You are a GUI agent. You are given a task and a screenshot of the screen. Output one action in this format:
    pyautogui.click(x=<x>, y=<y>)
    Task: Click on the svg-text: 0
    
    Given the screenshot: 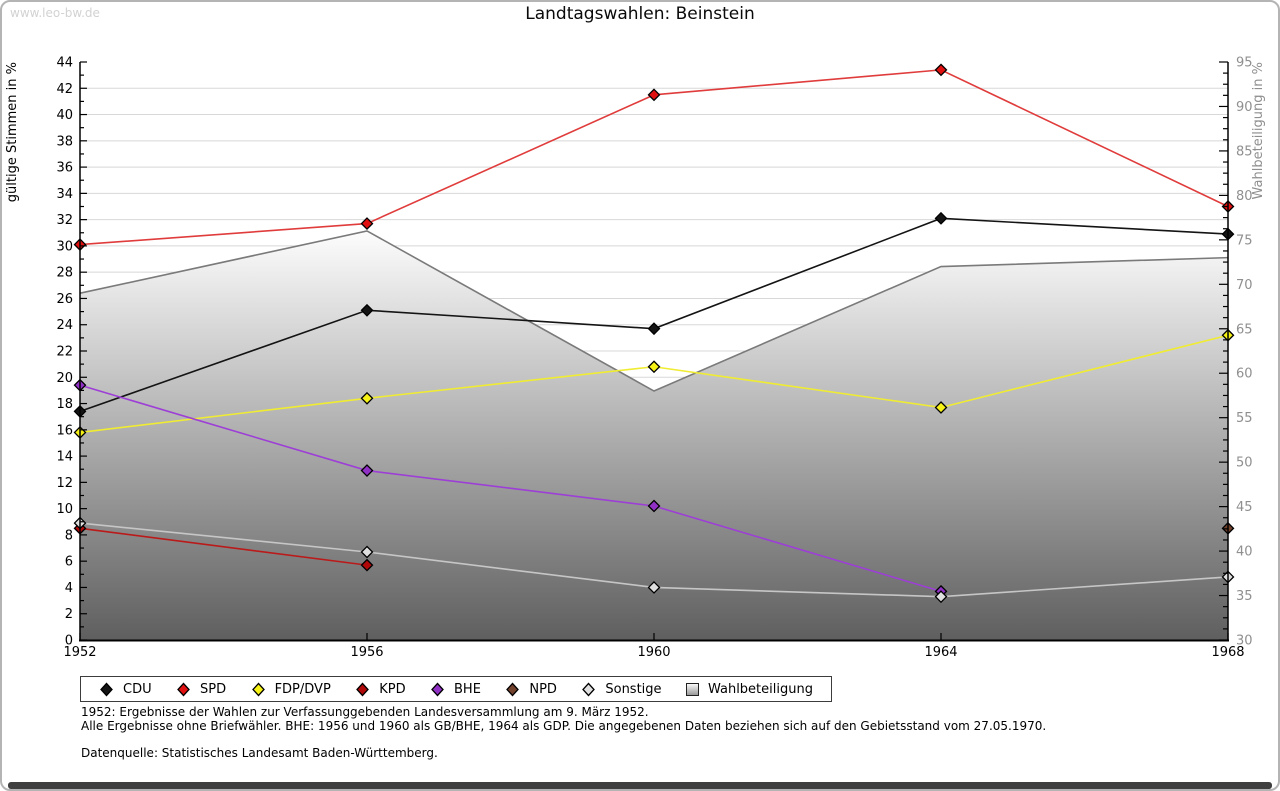 What is the action you would take?
    pyautogui.click(x=69, y=641)
    